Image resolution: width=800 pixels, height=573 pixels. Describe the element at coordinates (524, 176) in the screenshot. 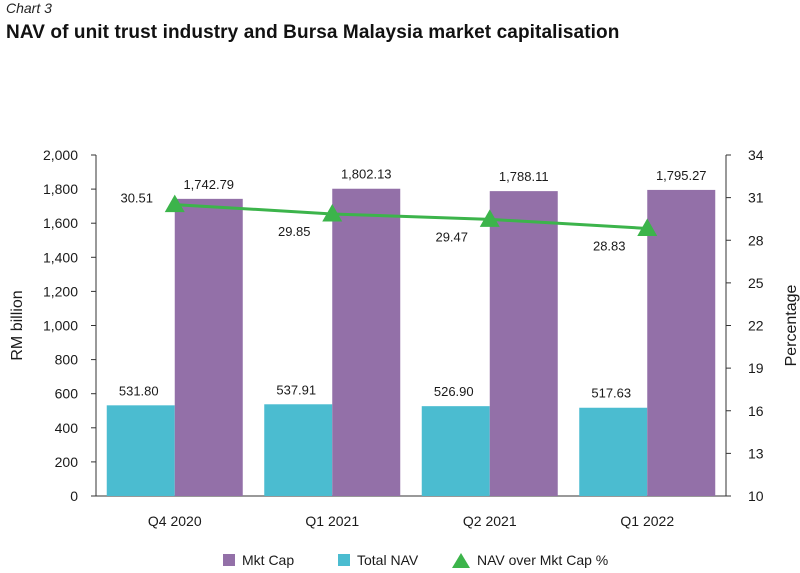

I see `mkt-cap-value-label: 1,788.11` at that location.